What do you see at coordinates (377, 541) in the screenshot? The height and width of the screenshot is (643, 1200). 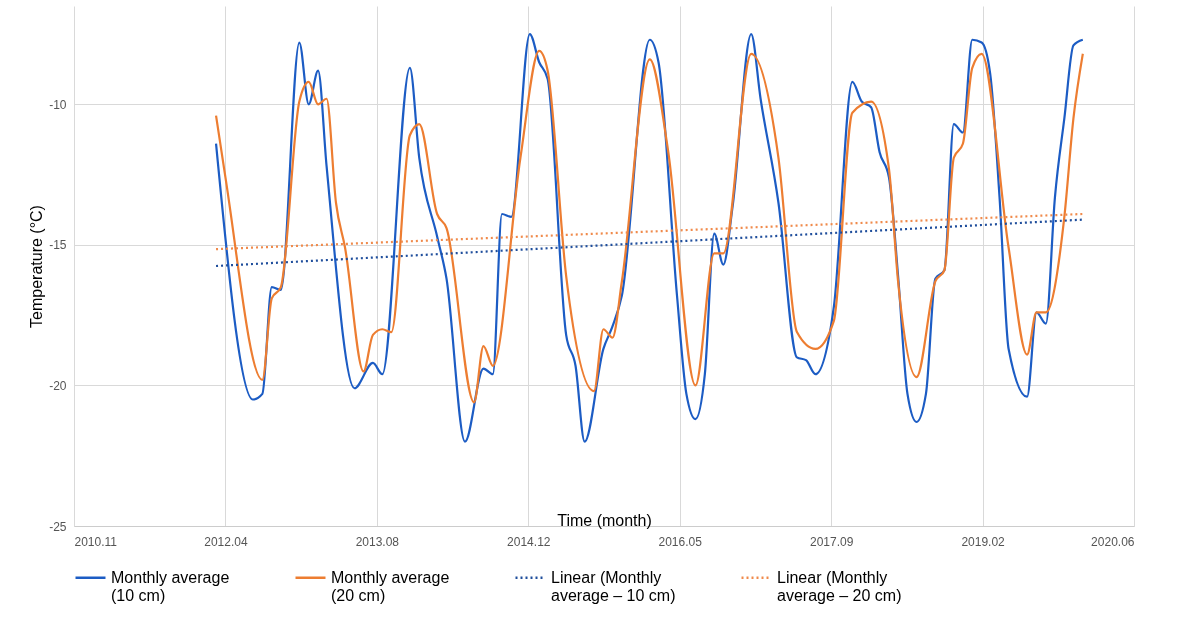 I see `x-tick-label: 2013.08` at bounding box center [377, 541].